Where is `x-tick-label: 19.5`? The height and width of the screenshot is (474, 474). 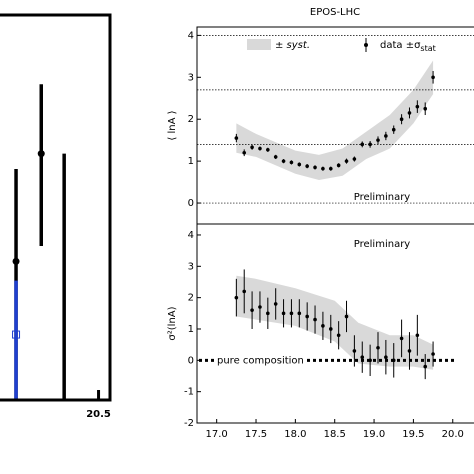 x-tick-label: 19.5 is located at coordinates (413, 434).